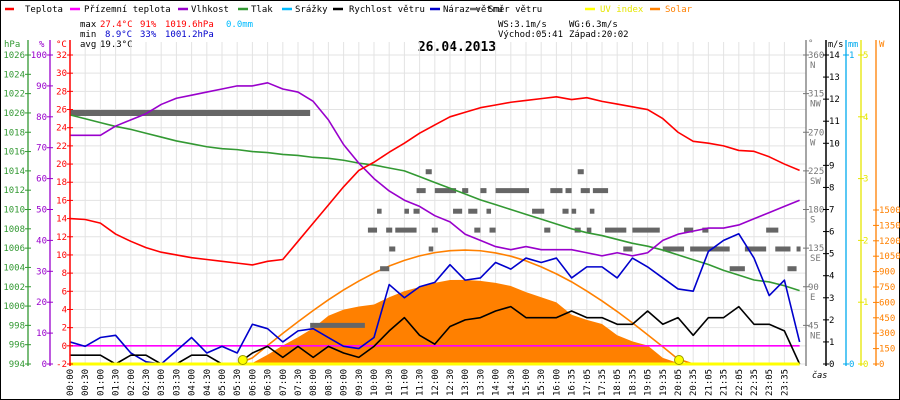 Image resolution: width=900 pixels, height=400 pixels. Describe the element at coordinates (61, 165) in the screenshot. I see `axis-tick-label-celsius: 20` at that location.